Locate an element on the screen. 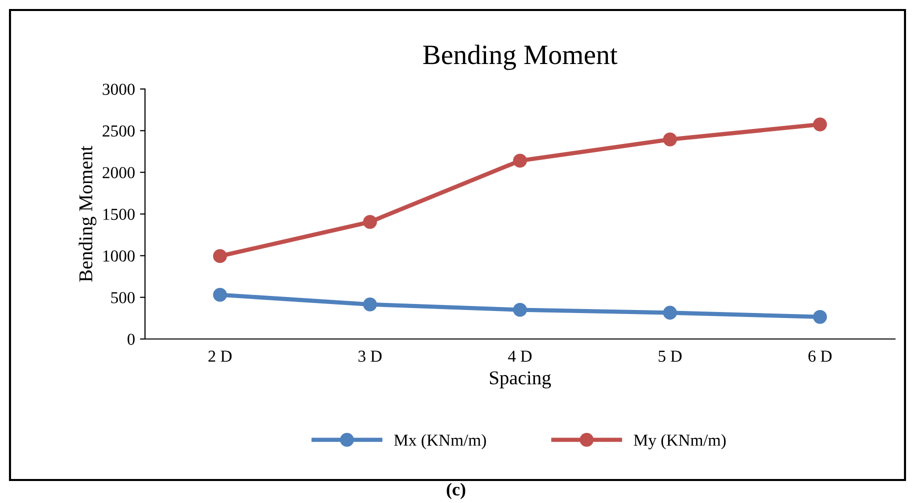  y-axis-title: Bending Moment is located at coordinates (87, 214).